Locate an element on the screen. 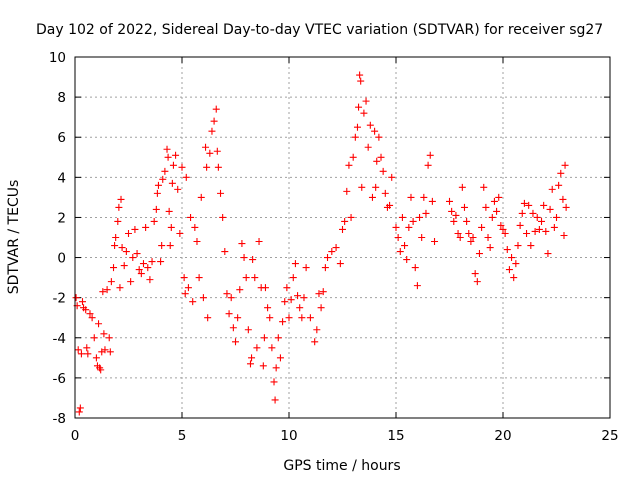 Image resolution: width=640 pixels, height=480 pixels. x-tick-label: 20 is located at coordinates (502, 436).